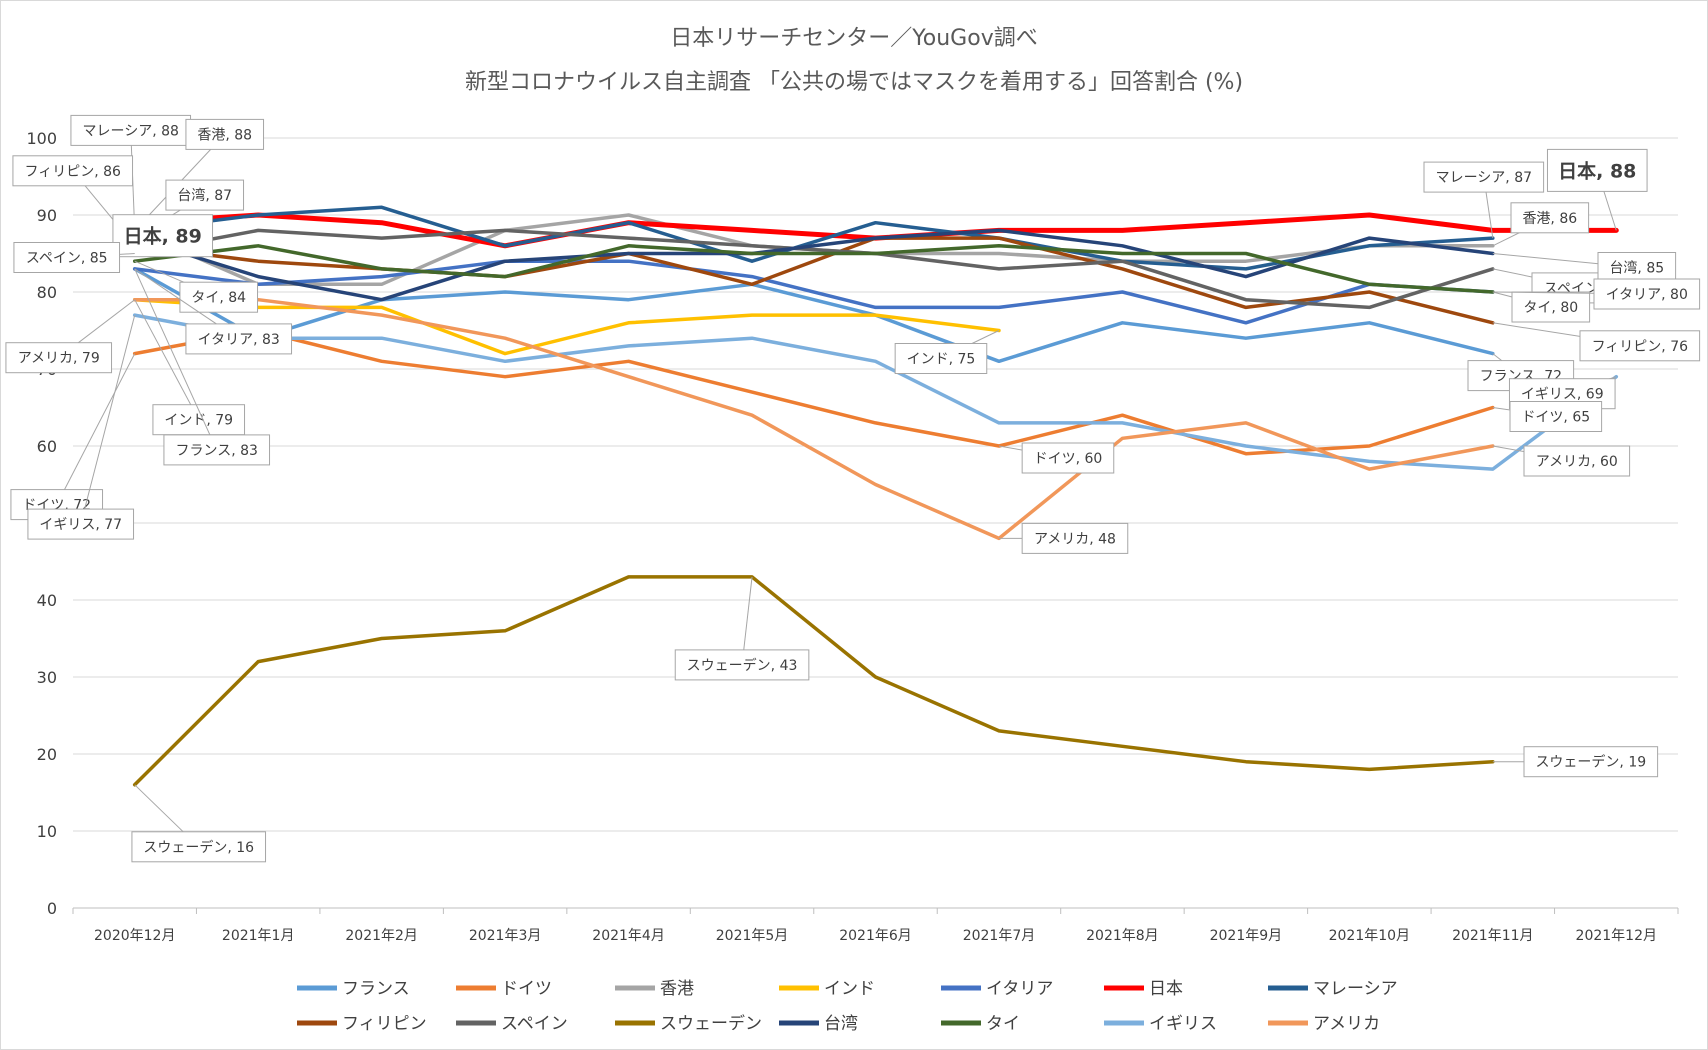  I want to click on x-tick-label: 2021年2月, so click(381, 936).